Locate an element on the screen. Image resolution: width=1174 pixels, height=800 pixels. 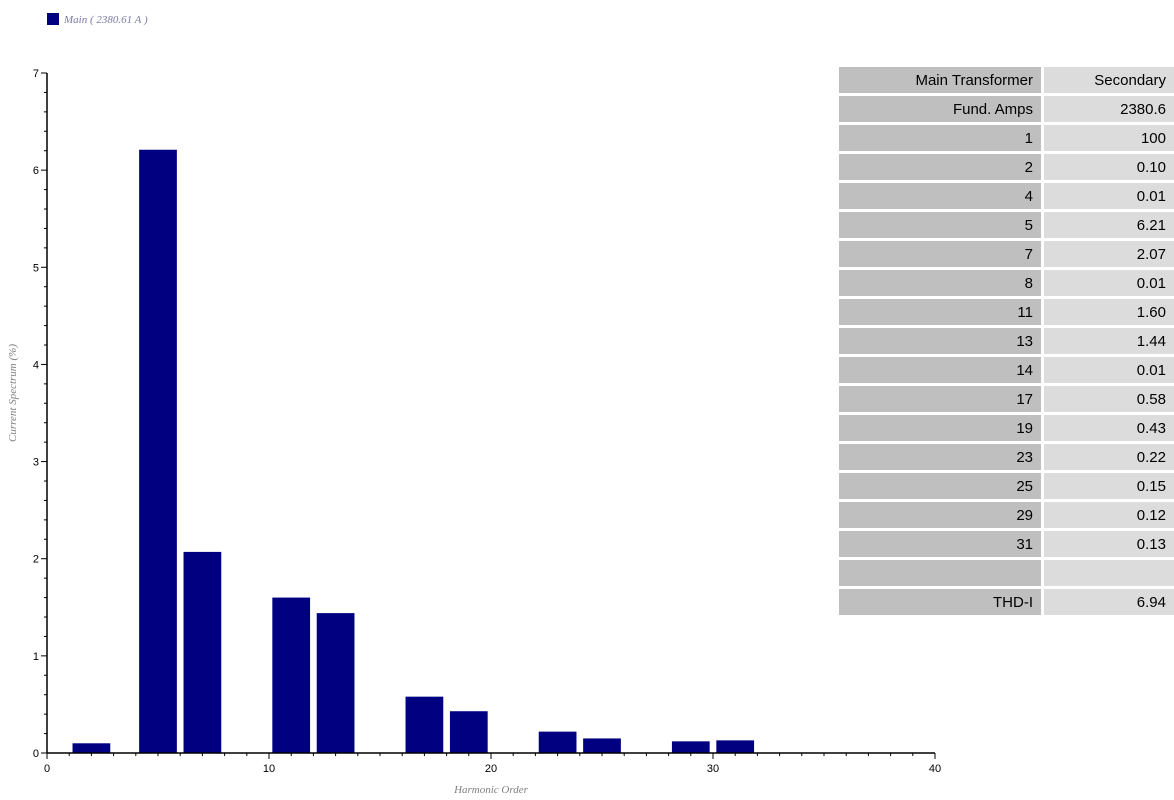
table-cell-label: 14 is located at coordinates (940, 371).